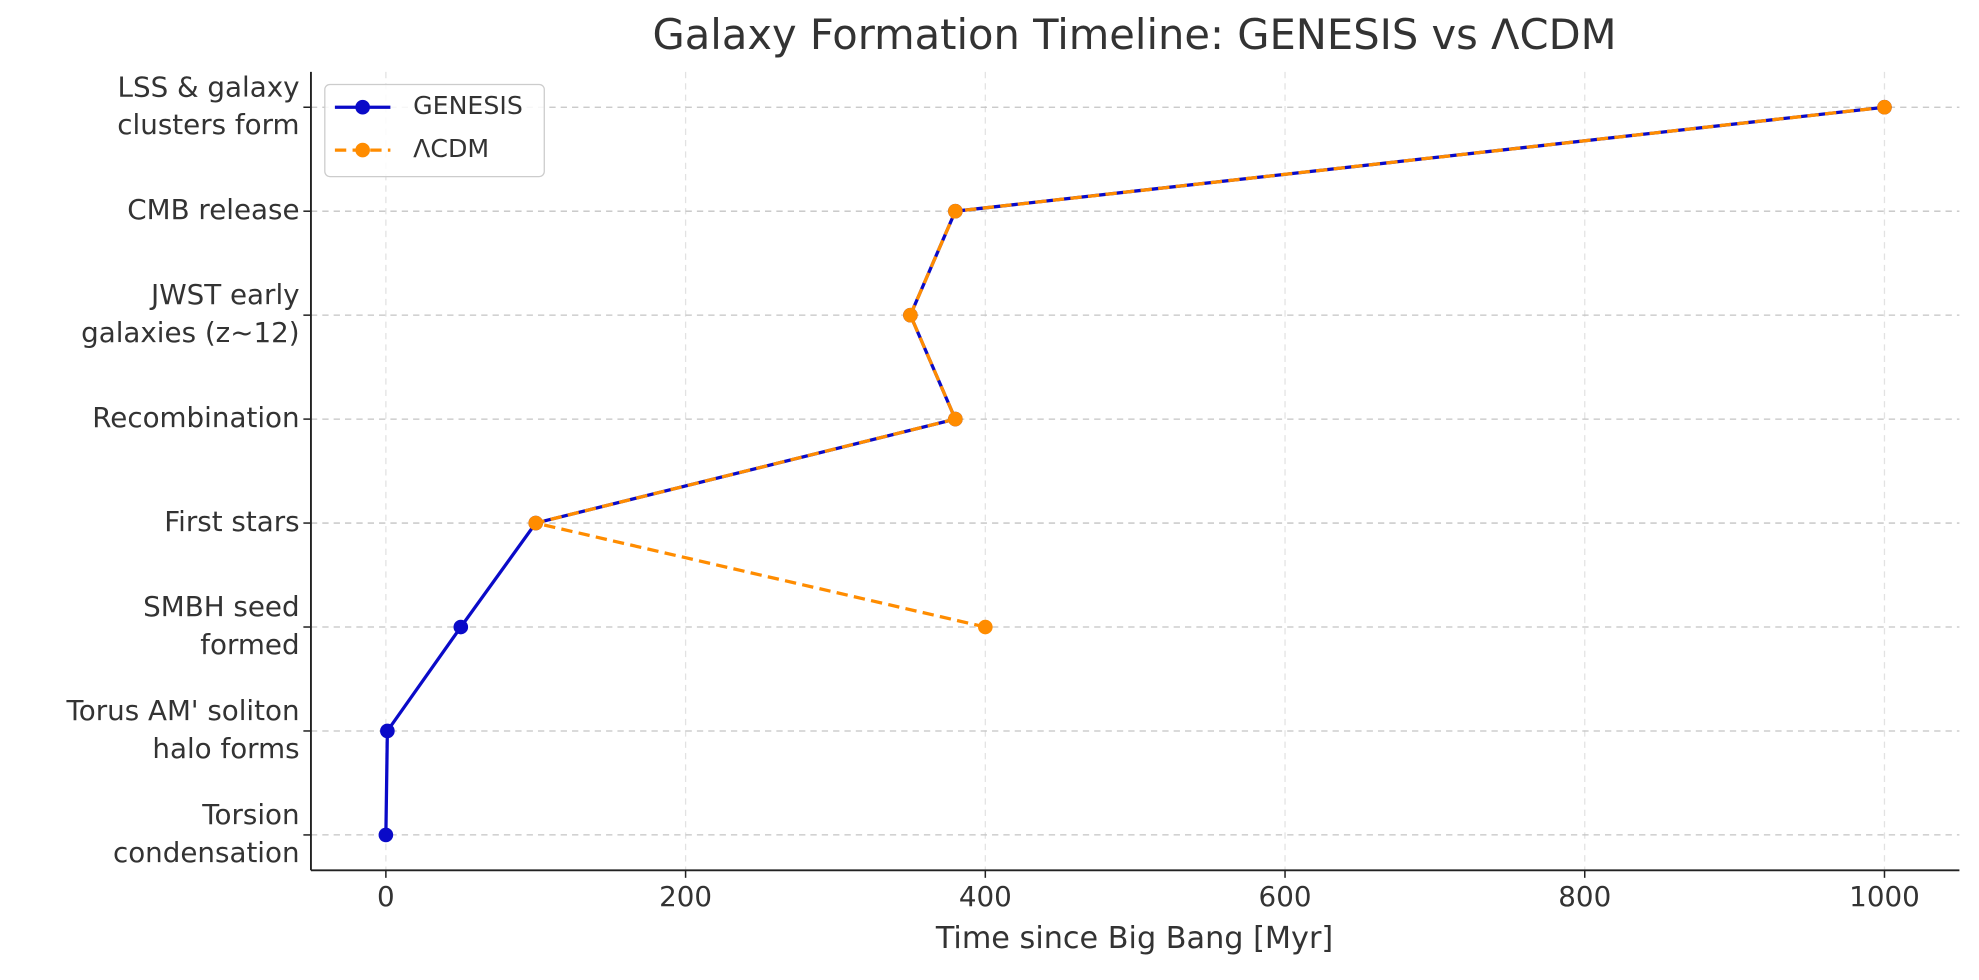 Image resolution: width=1979 pixels, height=980 pixels. I want to click on x-axis-label: Time since Big Bang [Myr], so click(1134, 938).